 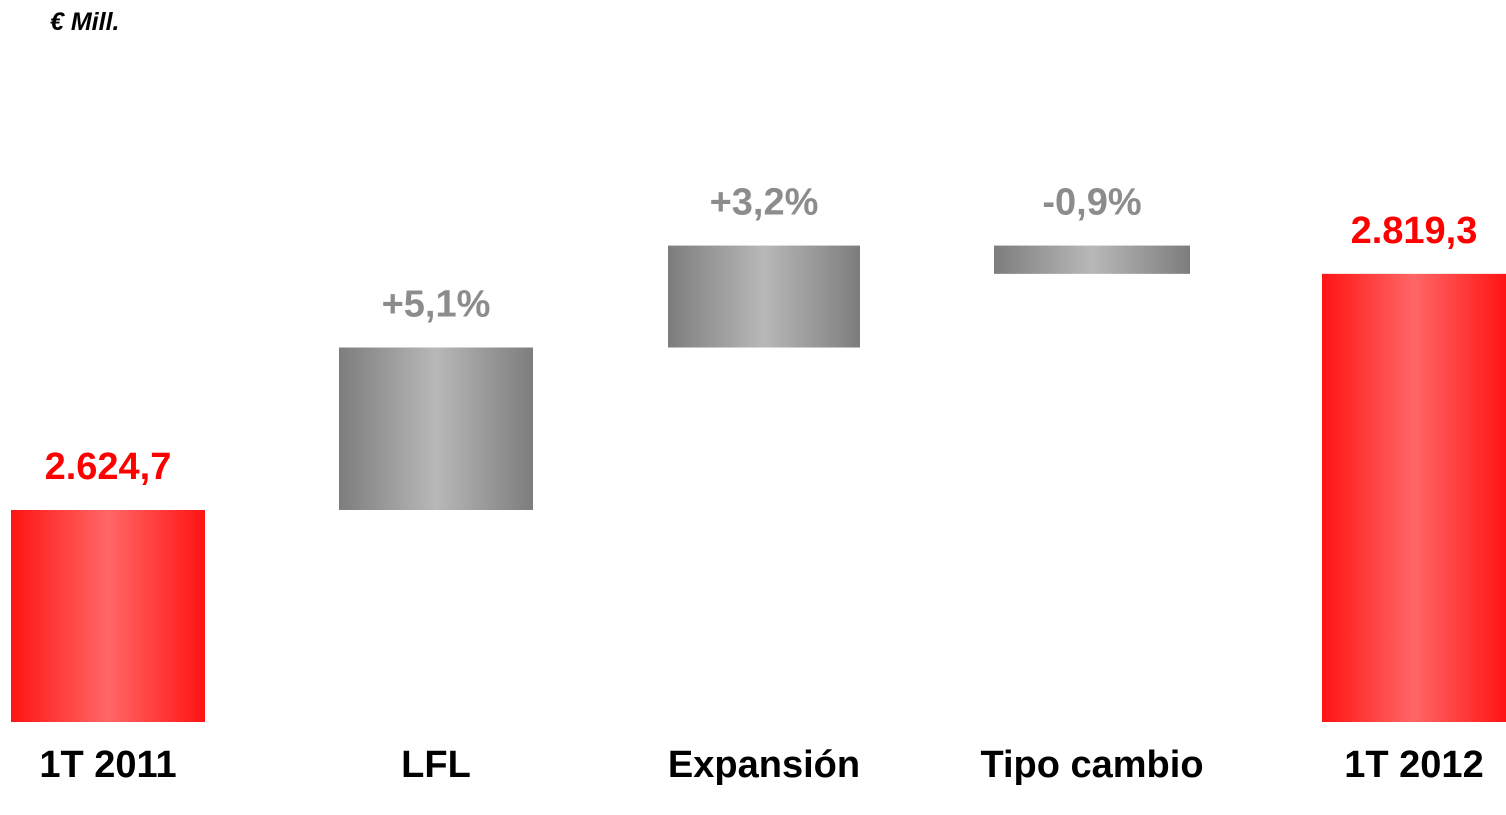 What do you see at coordinates (1092, 259) in the screenshot?
I see `bar-tipo-cambio` at bounding box center [1092, 259].